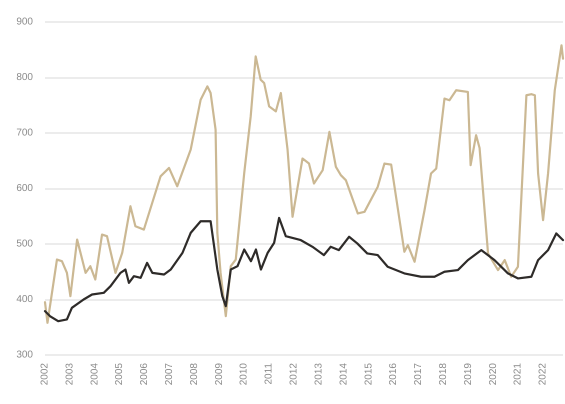 The height and width of the screenshot is (404, 565). I want to click on x-tick-label: 2006, so click(144, 374).